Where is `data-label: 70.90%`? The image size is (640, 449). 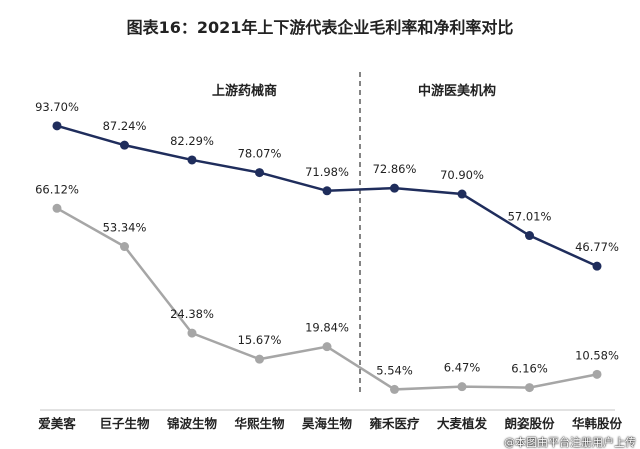
data-label: 70.90% is located at coordinates (462, 175).